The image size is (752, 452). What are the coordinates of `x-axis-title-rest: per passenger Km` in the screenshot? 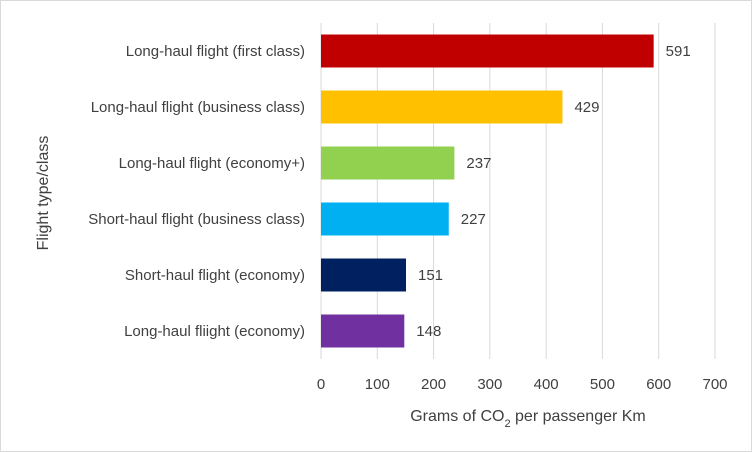 It's located at (578, 416).